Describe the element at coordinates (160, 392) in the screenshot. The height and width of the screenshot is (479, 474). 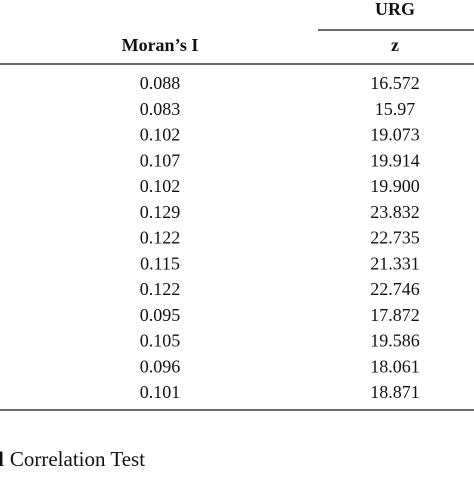
I see `table-cell: 0.101` at that location.